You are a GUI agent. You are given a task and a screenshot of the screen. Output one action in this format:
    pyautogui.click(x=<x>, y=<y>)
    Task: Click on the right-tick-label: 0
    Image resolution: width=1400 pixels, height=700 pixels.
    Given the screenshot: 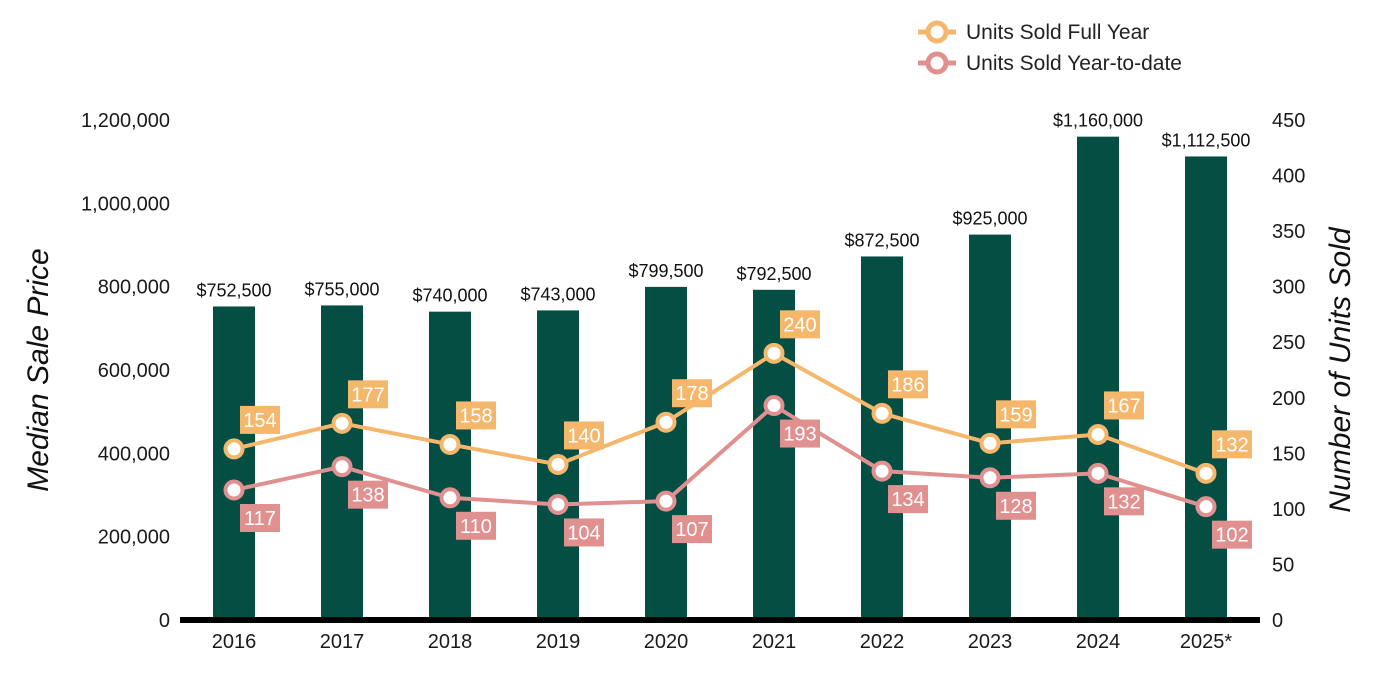 What is the action you would take?
    pyautogui.click(x=1277, y=621)
    